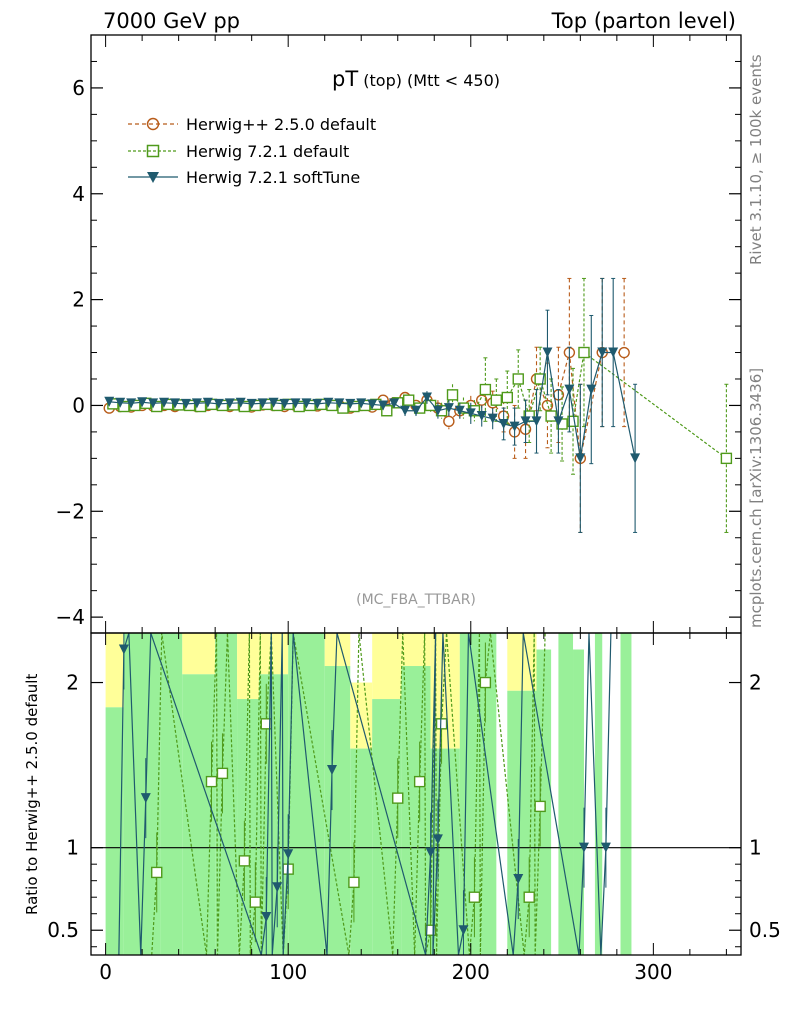 The width and height of the screenshot is (786, 1024). I want to click on ratio-ytick-label-right-1: 1, so click(755, 848).